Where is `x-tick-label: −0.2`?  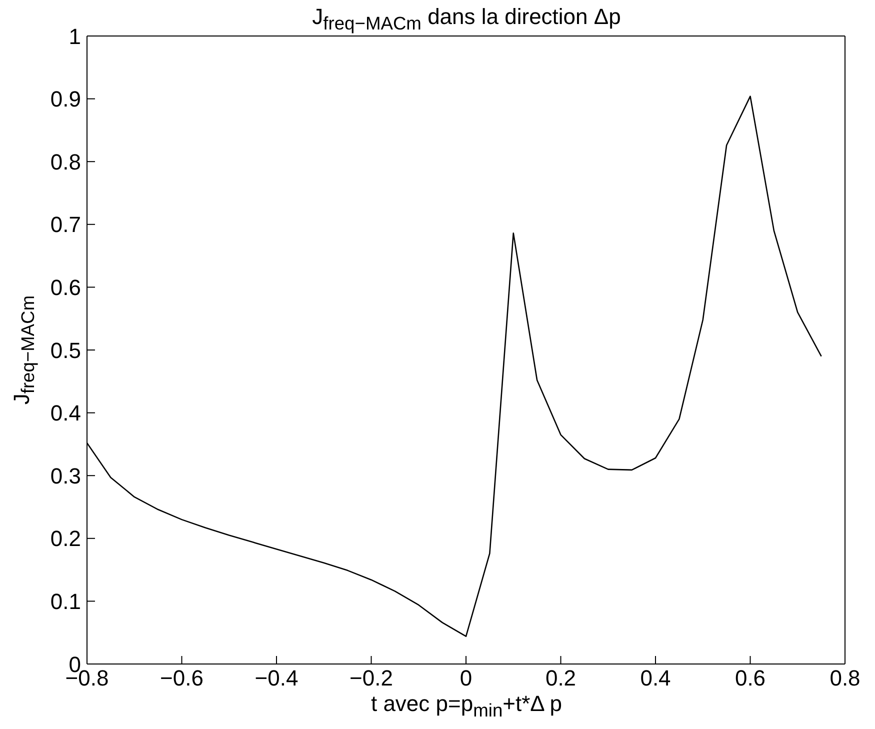
x-tick-label: −0.2 is located at coordinates (371, 678).